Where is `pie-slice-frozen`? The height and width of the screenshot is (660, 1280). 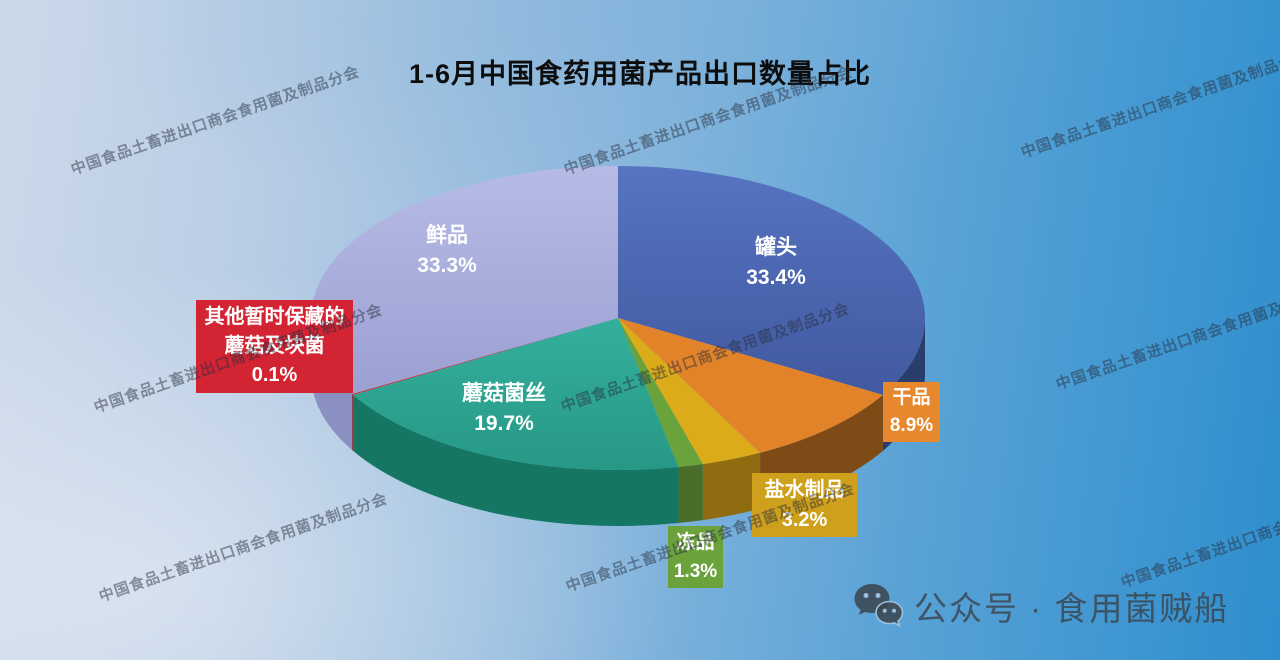 pie-slice-frozen is located at coordinates (660, 393).